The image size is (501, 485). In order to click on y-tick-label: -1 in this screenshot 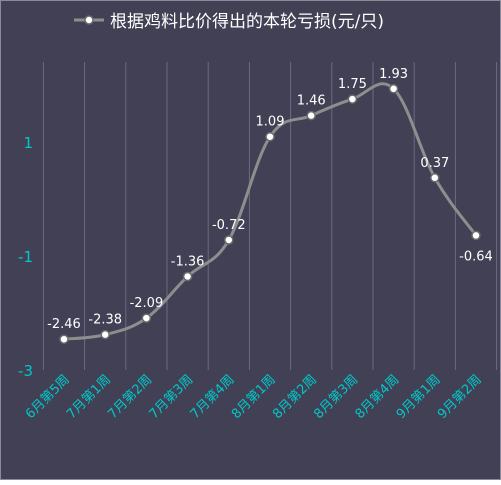, I will do `click(25, 257)`.